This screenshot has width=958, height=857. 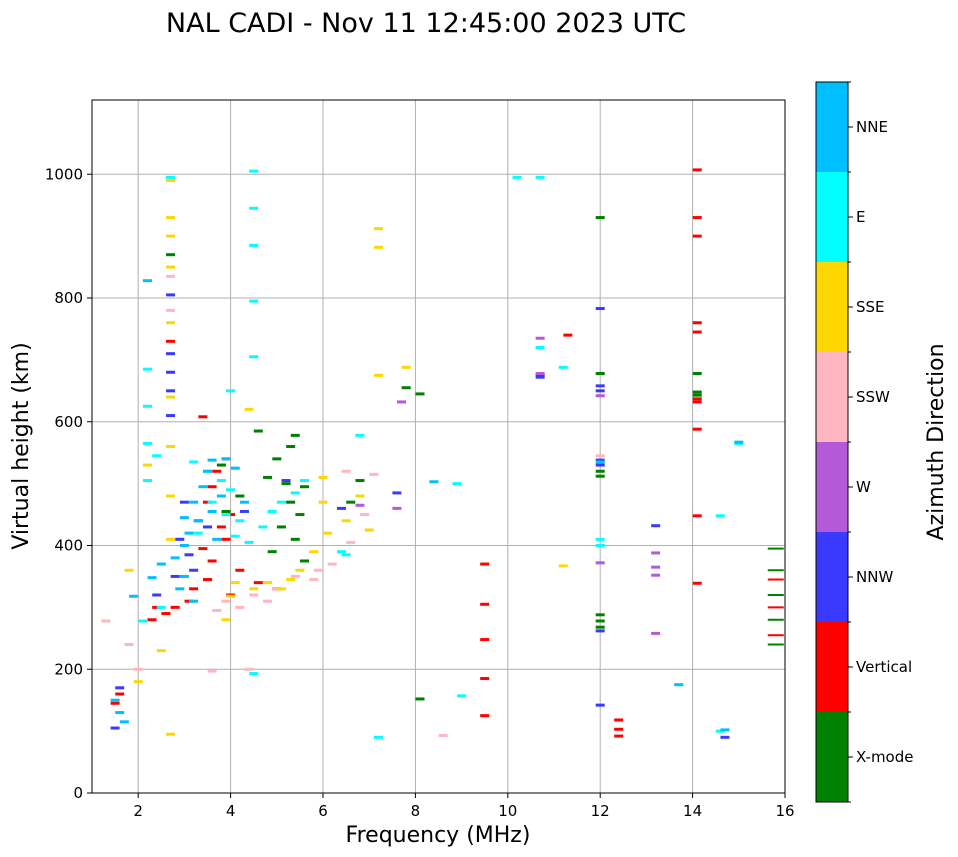 What do you see at coordinates (426, 23) in the screenshot?
I see `chart-title: NAL CADI - Nov 11 12:45:00 2023 UTC` at bounding box center [426, 23].